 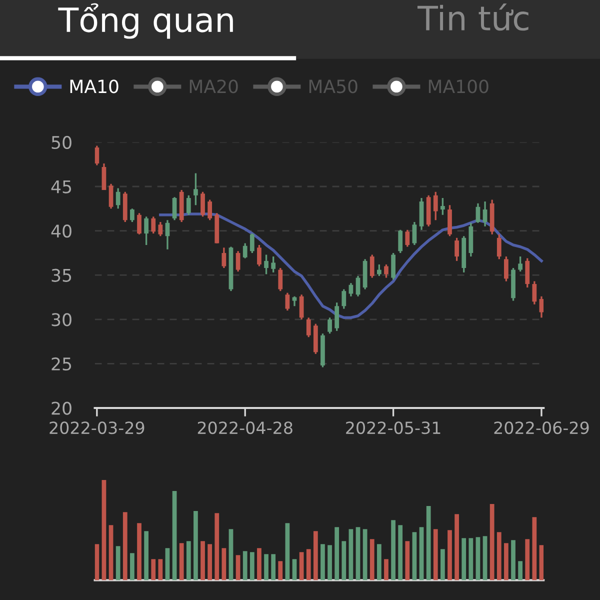 I want to click on y-tick-label: 35, so click(x=62, y=275).